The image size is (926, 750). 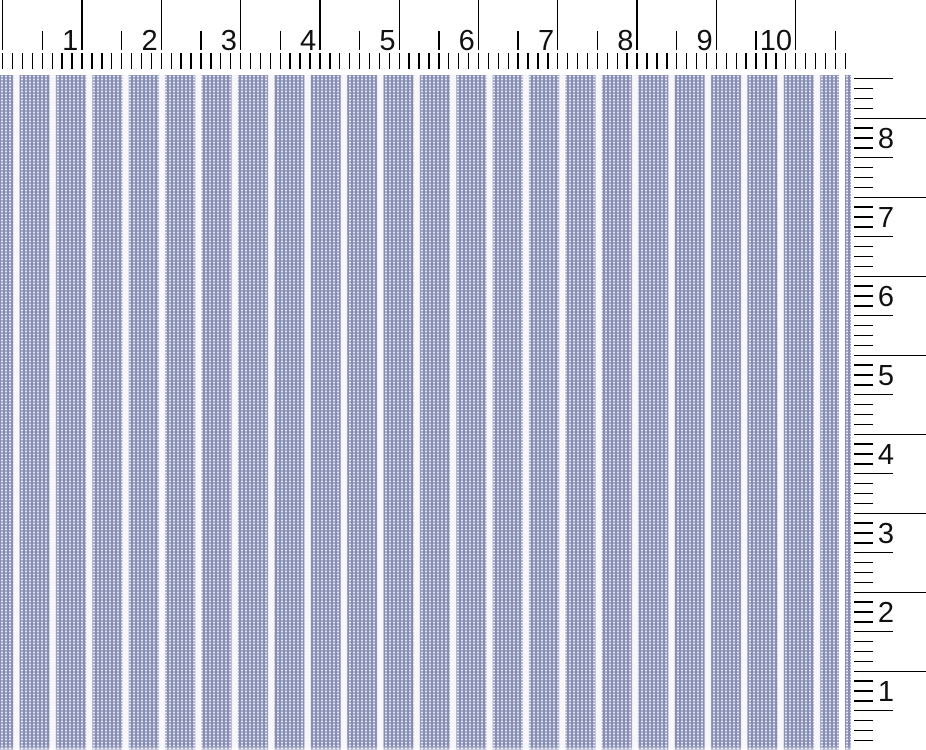 I want to click on inch-number: 2, so click(x=149, y=41).